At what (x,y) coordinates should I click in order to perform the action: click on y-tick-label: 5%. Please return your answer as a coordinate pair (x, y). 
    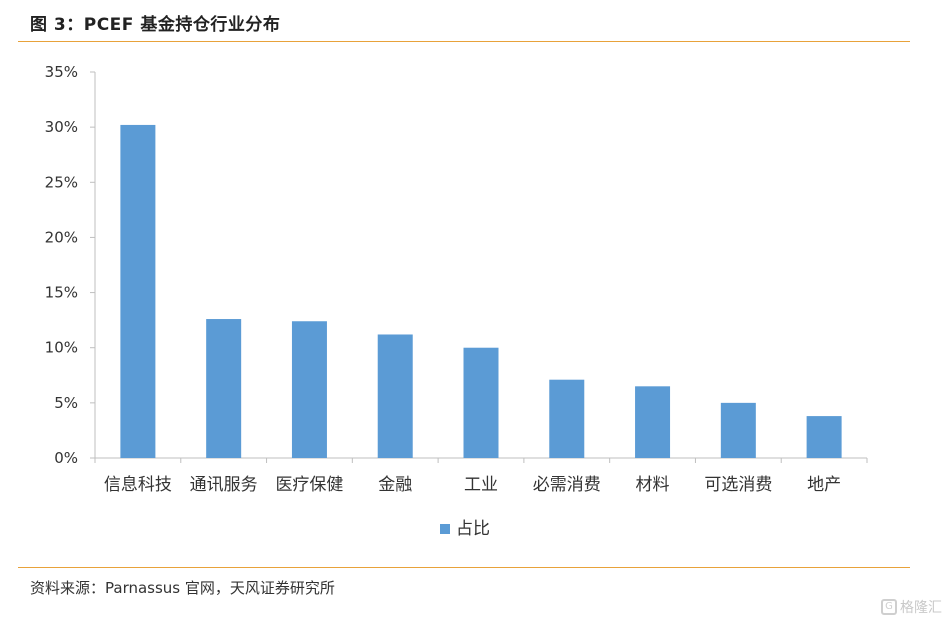
    Looking at the image, I should click on (66, 403).